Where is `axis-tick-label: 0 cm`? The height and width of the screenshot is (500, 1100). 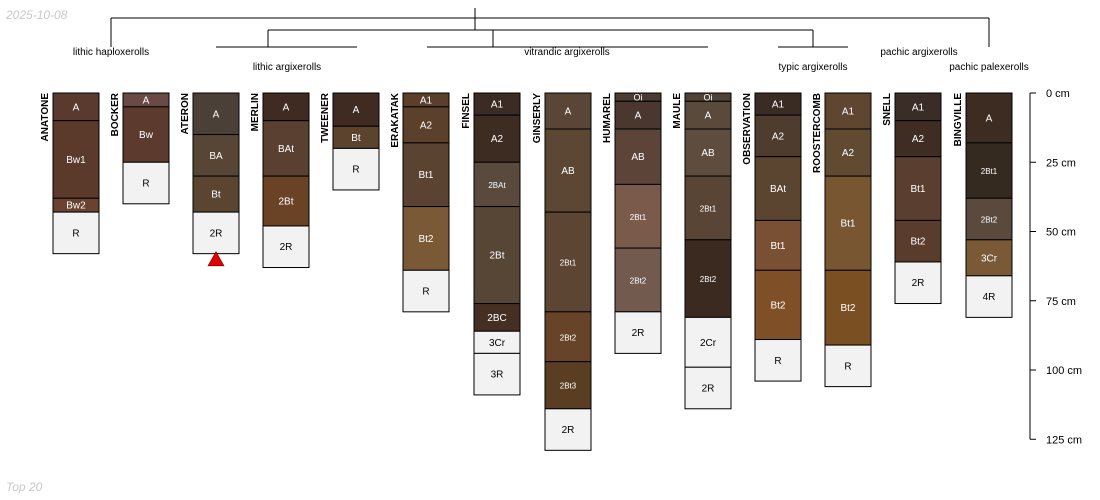 axis-tick-label: 0 cm is located at coordinates (1058, 94).